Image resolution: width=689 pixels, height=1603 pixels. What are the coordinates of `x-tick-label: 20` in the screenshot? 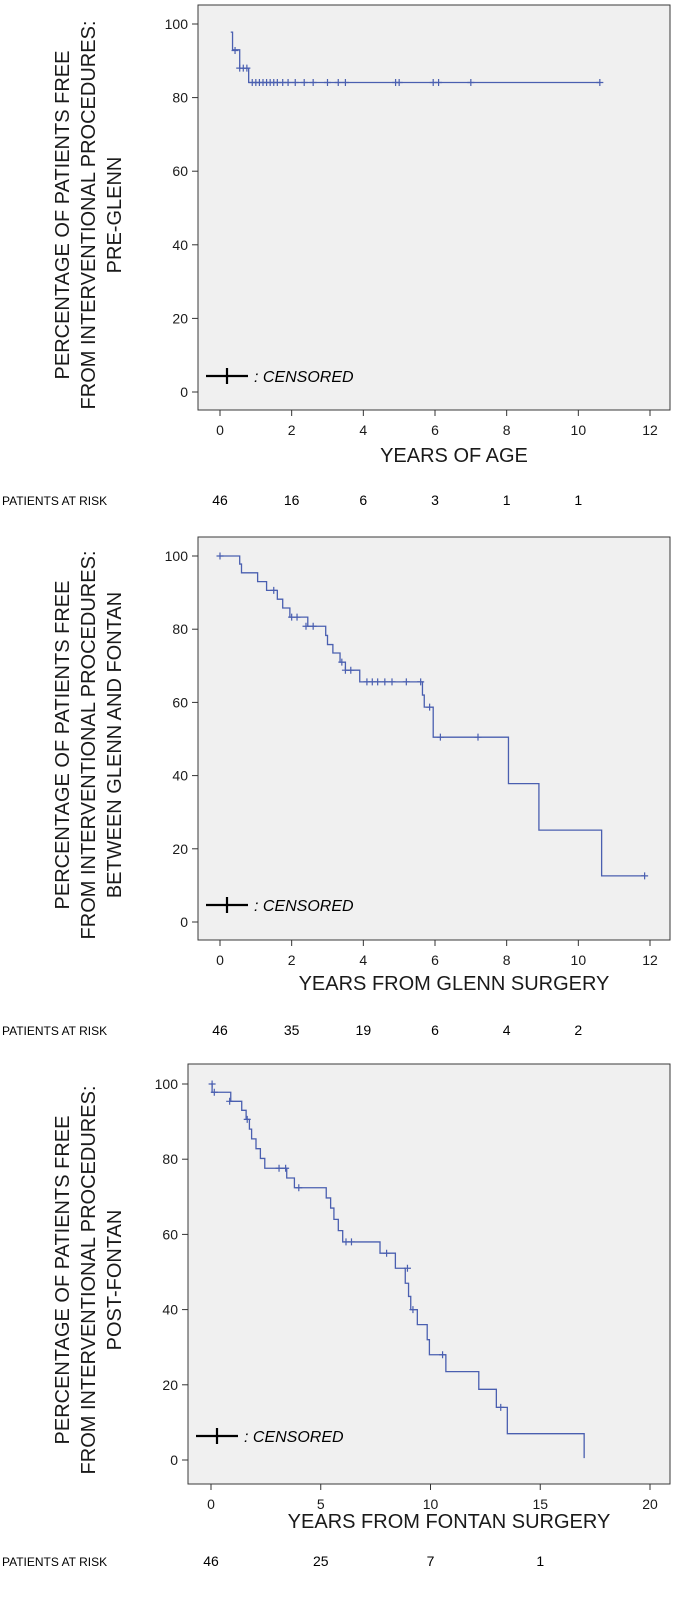 It's located at (650, 1504).